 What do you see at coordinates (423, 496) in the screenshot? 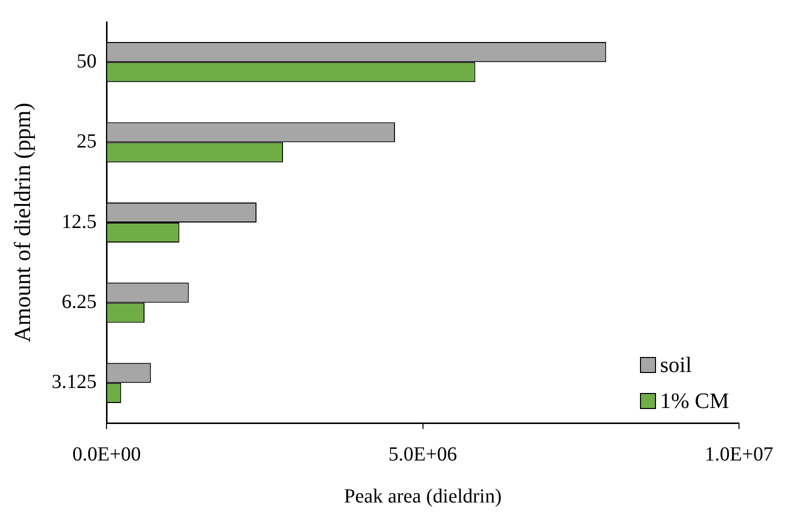
I see `x-axis-title: Peak area (dieldrin)` at bounding box center [423, 496].